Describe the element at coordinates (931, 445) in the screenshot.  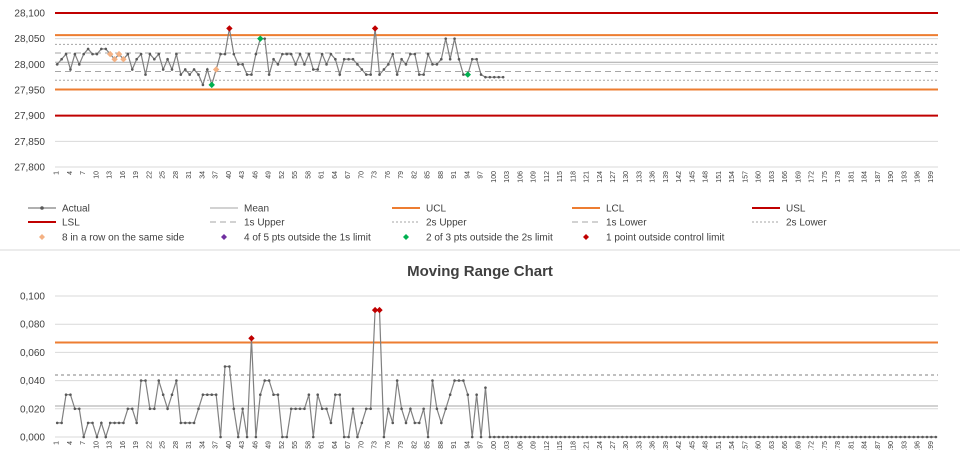
I see `chart1-x-tick-label: 199` at that location.